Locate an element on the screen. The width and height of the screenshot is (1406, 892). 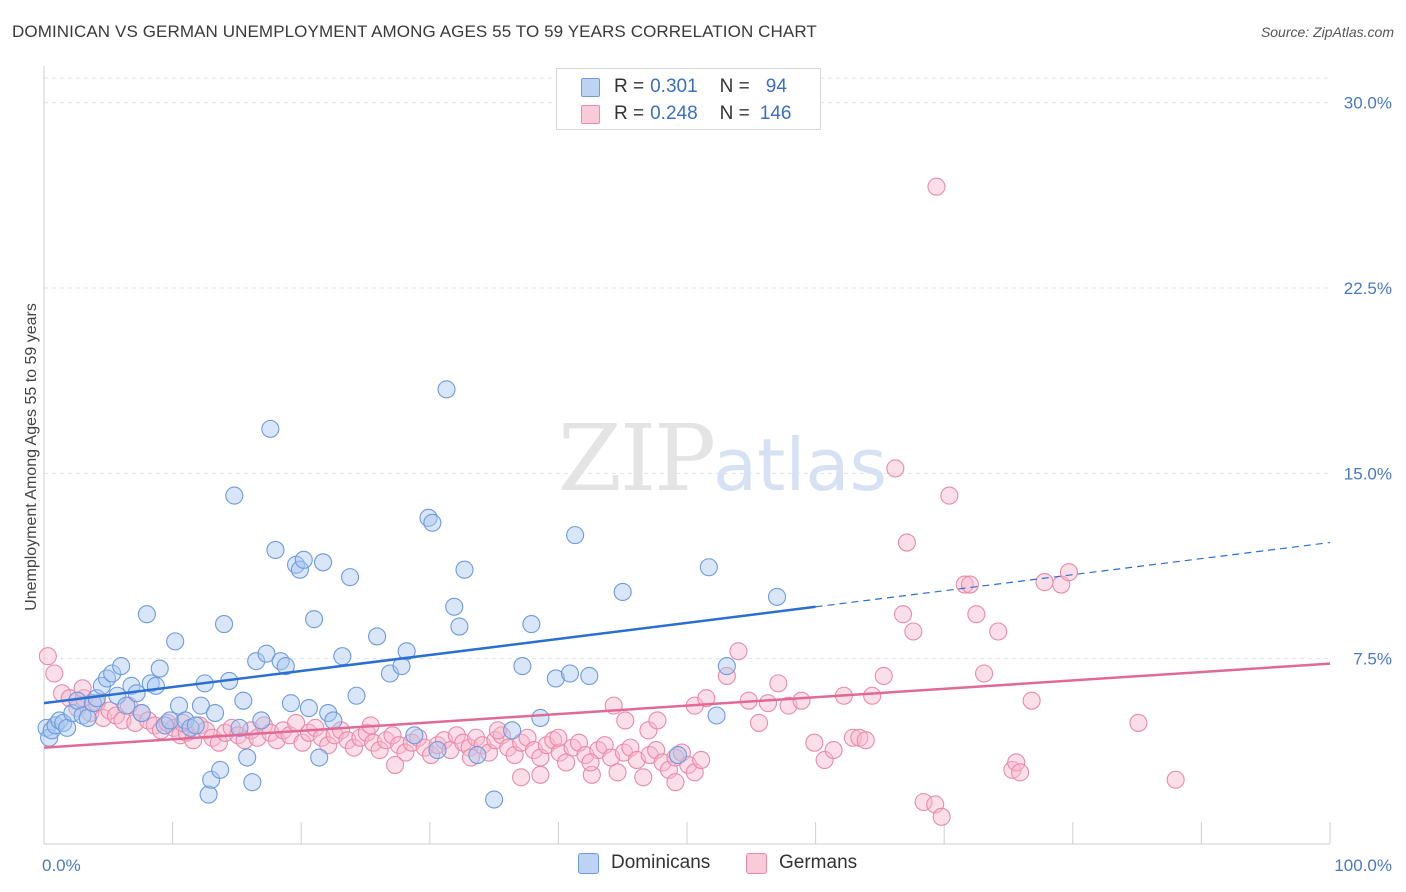
y-tick-labels: 7.5% 15.0% 22.5% 30.0% is located at coordinates (1368, 381).